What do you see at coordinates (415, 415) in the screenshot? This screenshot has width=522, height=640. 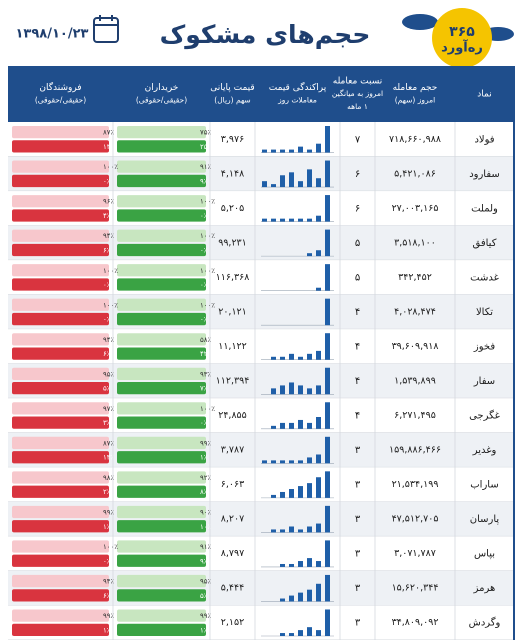 I see `volume: ۶,۲۷۱,۴۹۵` at bounding box center [415, 415].